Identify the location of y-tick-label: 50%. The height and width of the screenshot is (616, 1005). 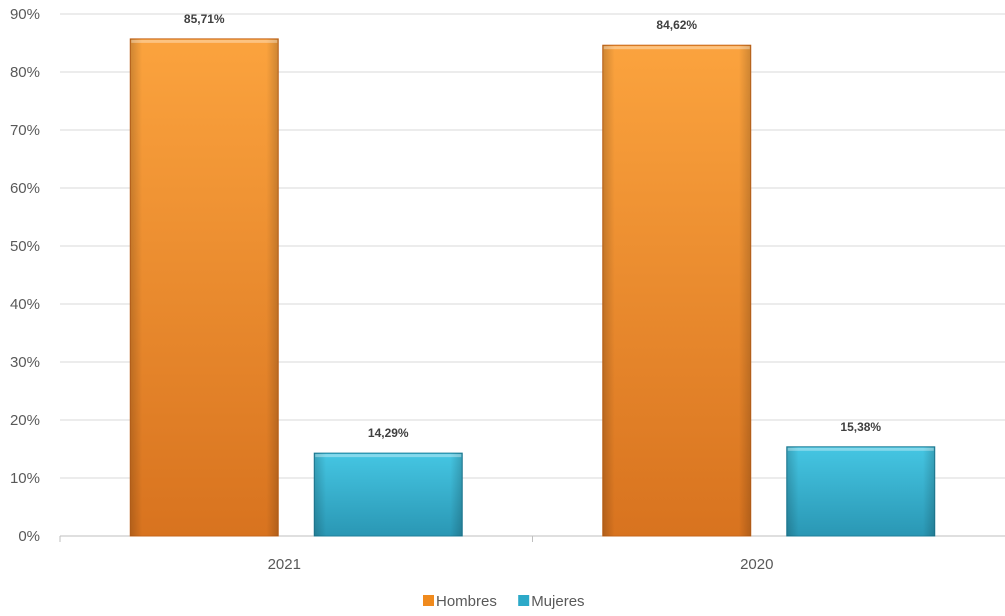
(25, 246).